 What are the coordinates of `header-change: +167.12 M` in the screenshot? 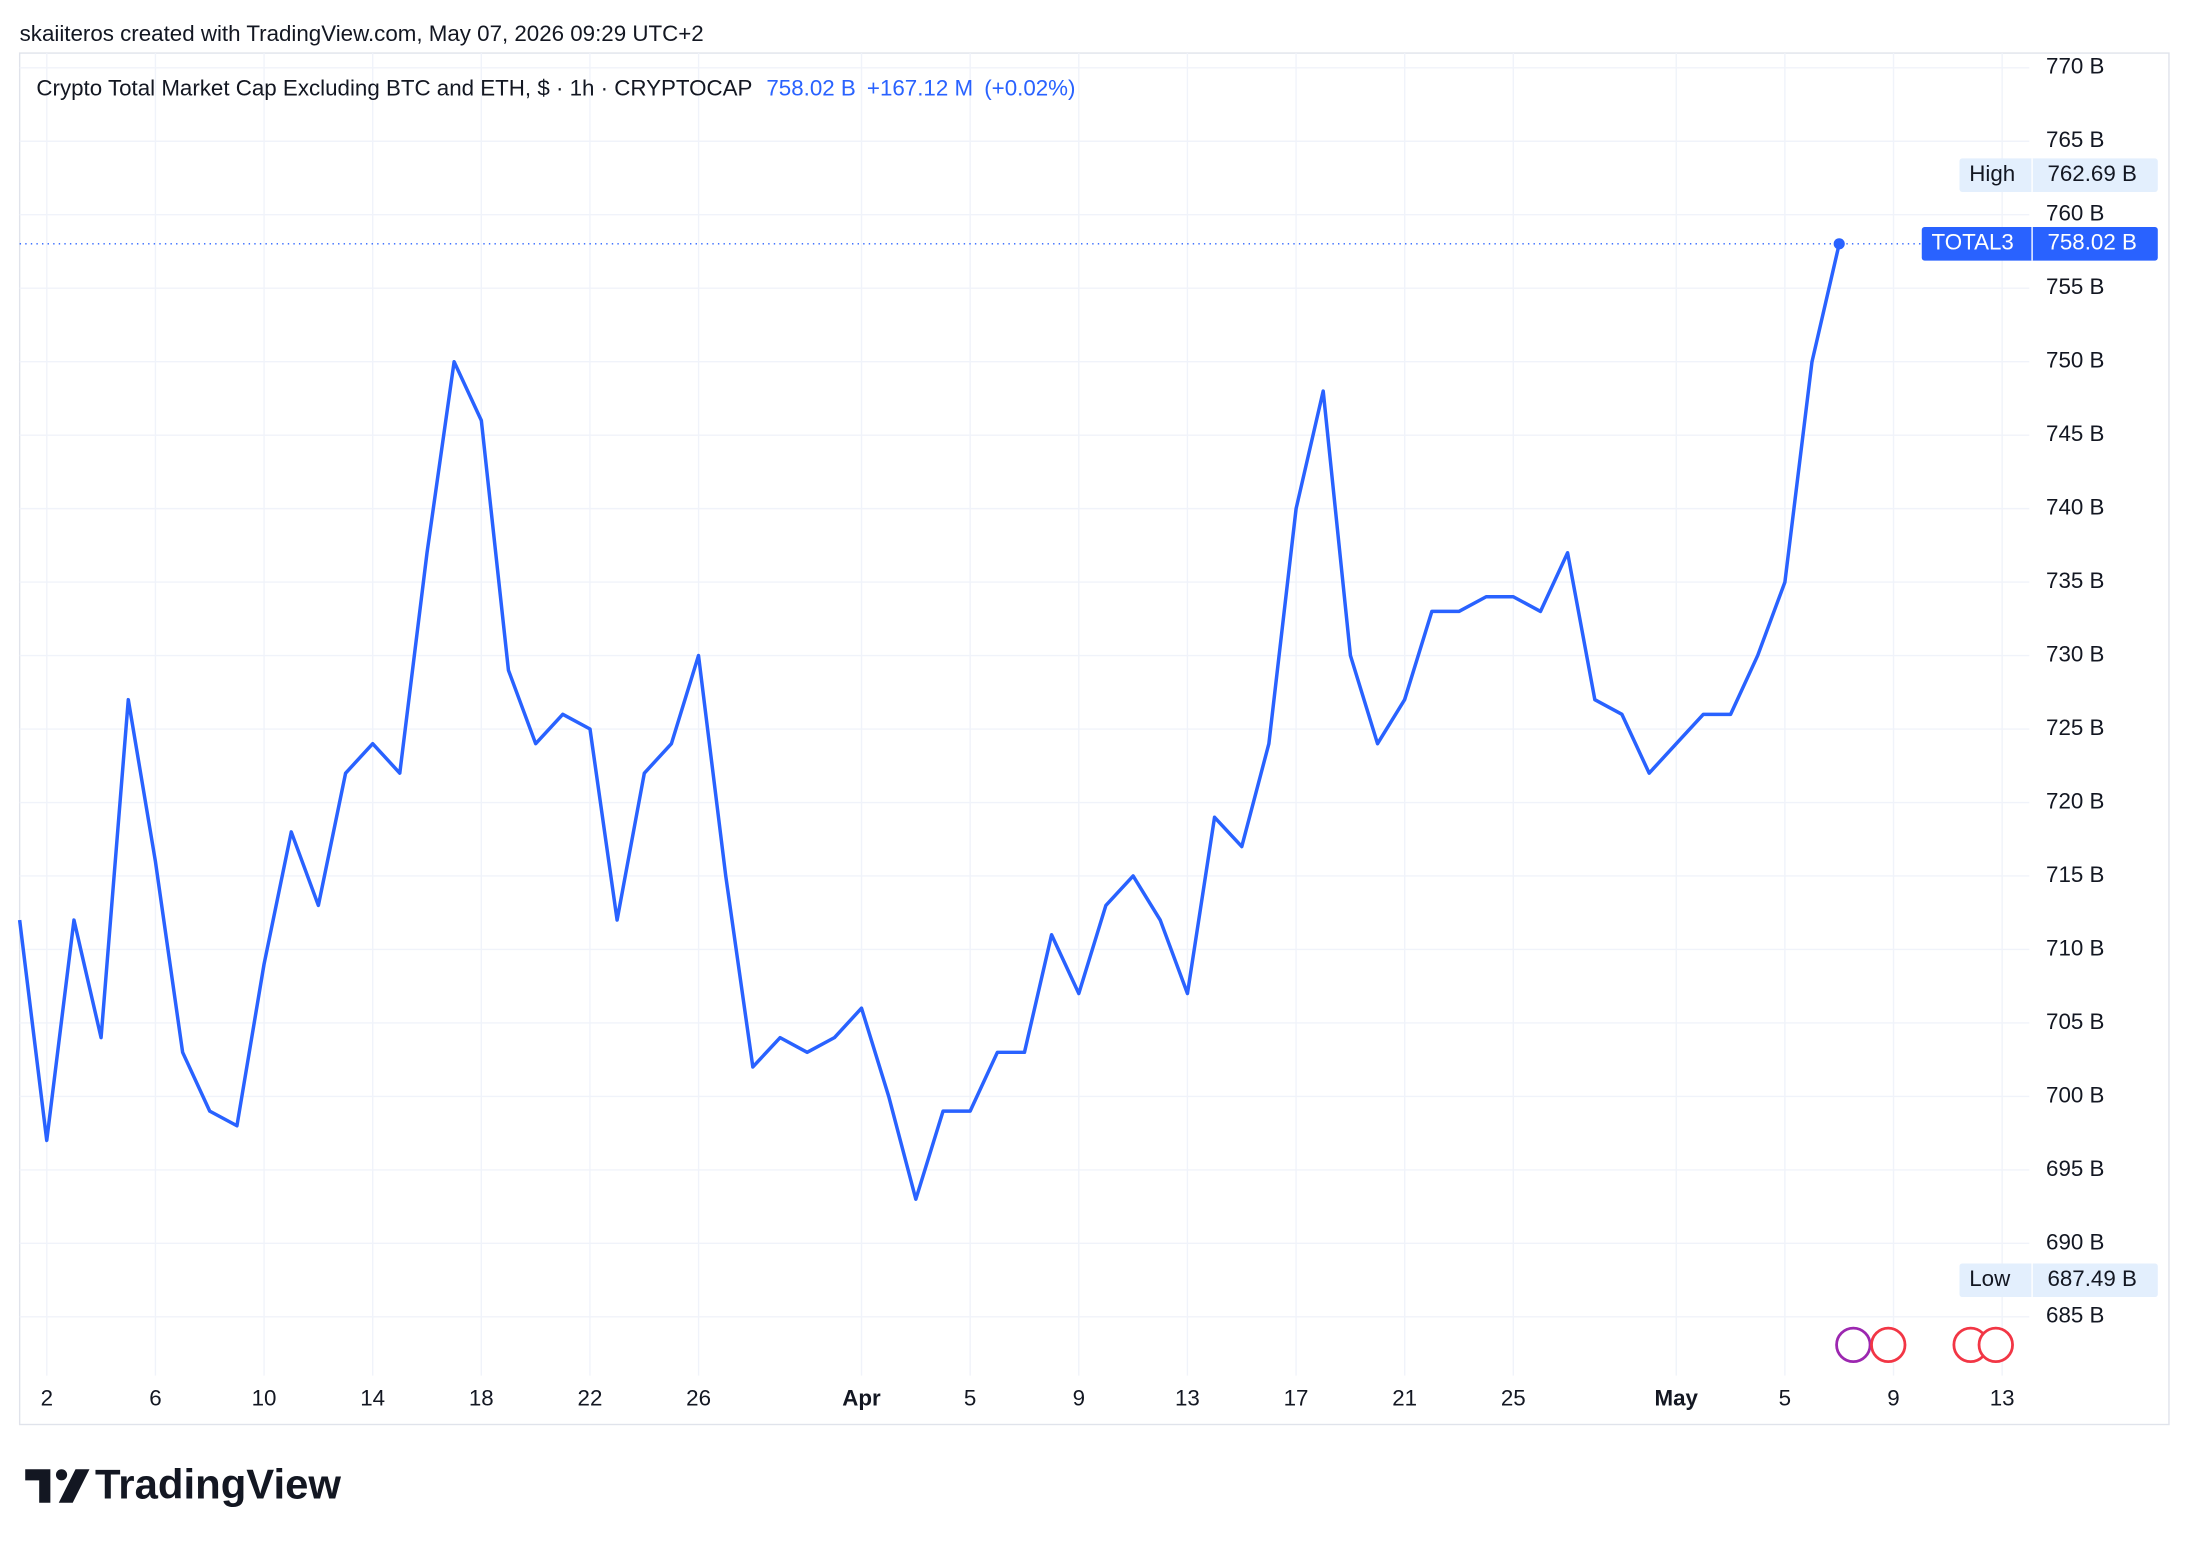 It's located at (920, 87).